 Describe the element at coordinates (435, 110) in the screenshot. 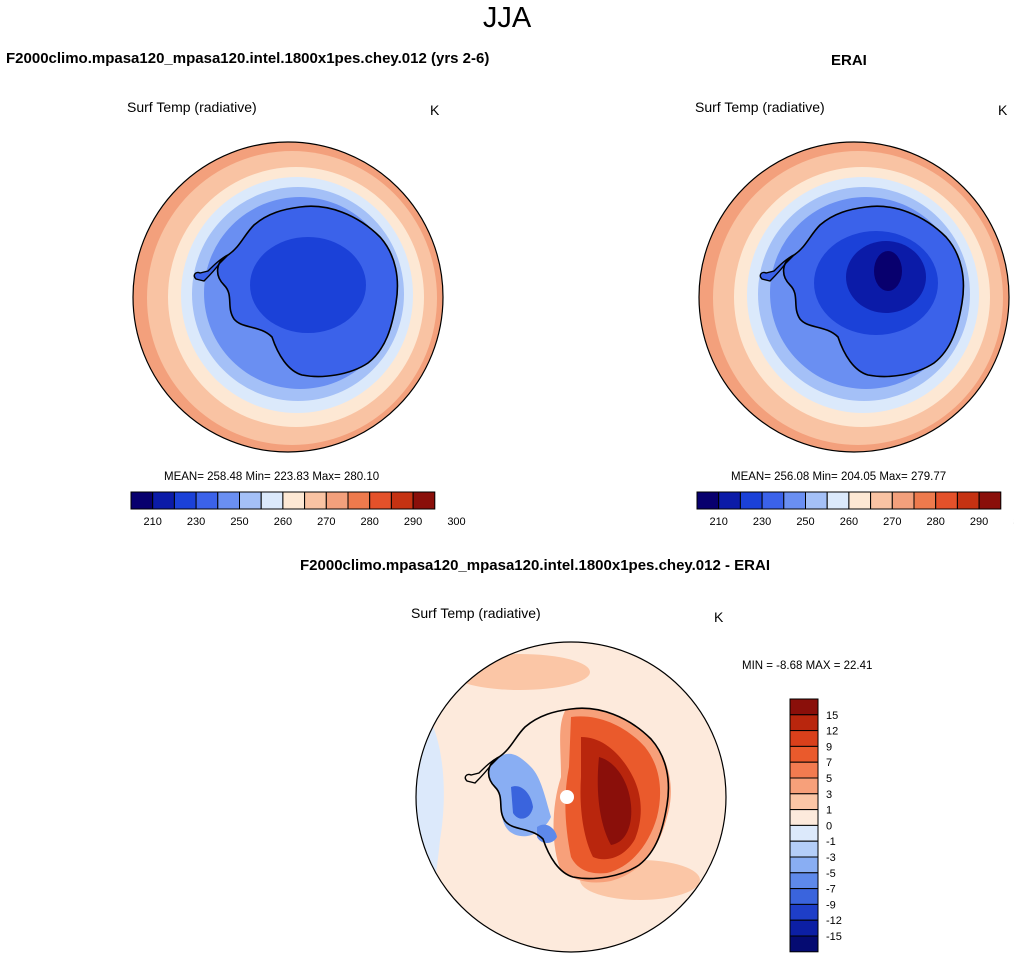

I see `model-units-label: K` at that location.